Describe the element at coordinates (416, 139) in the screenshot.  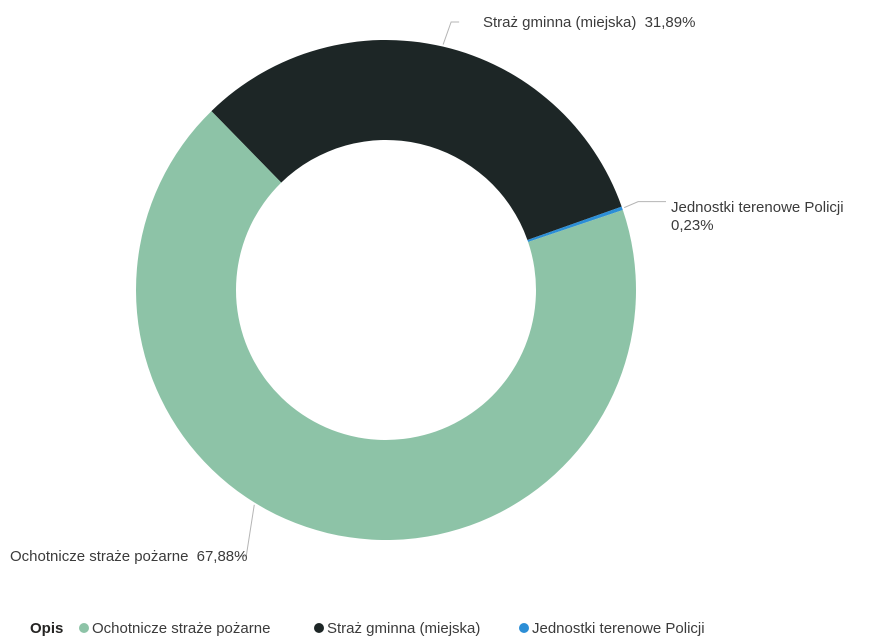
I see `slice-straz-gminna` at that location.